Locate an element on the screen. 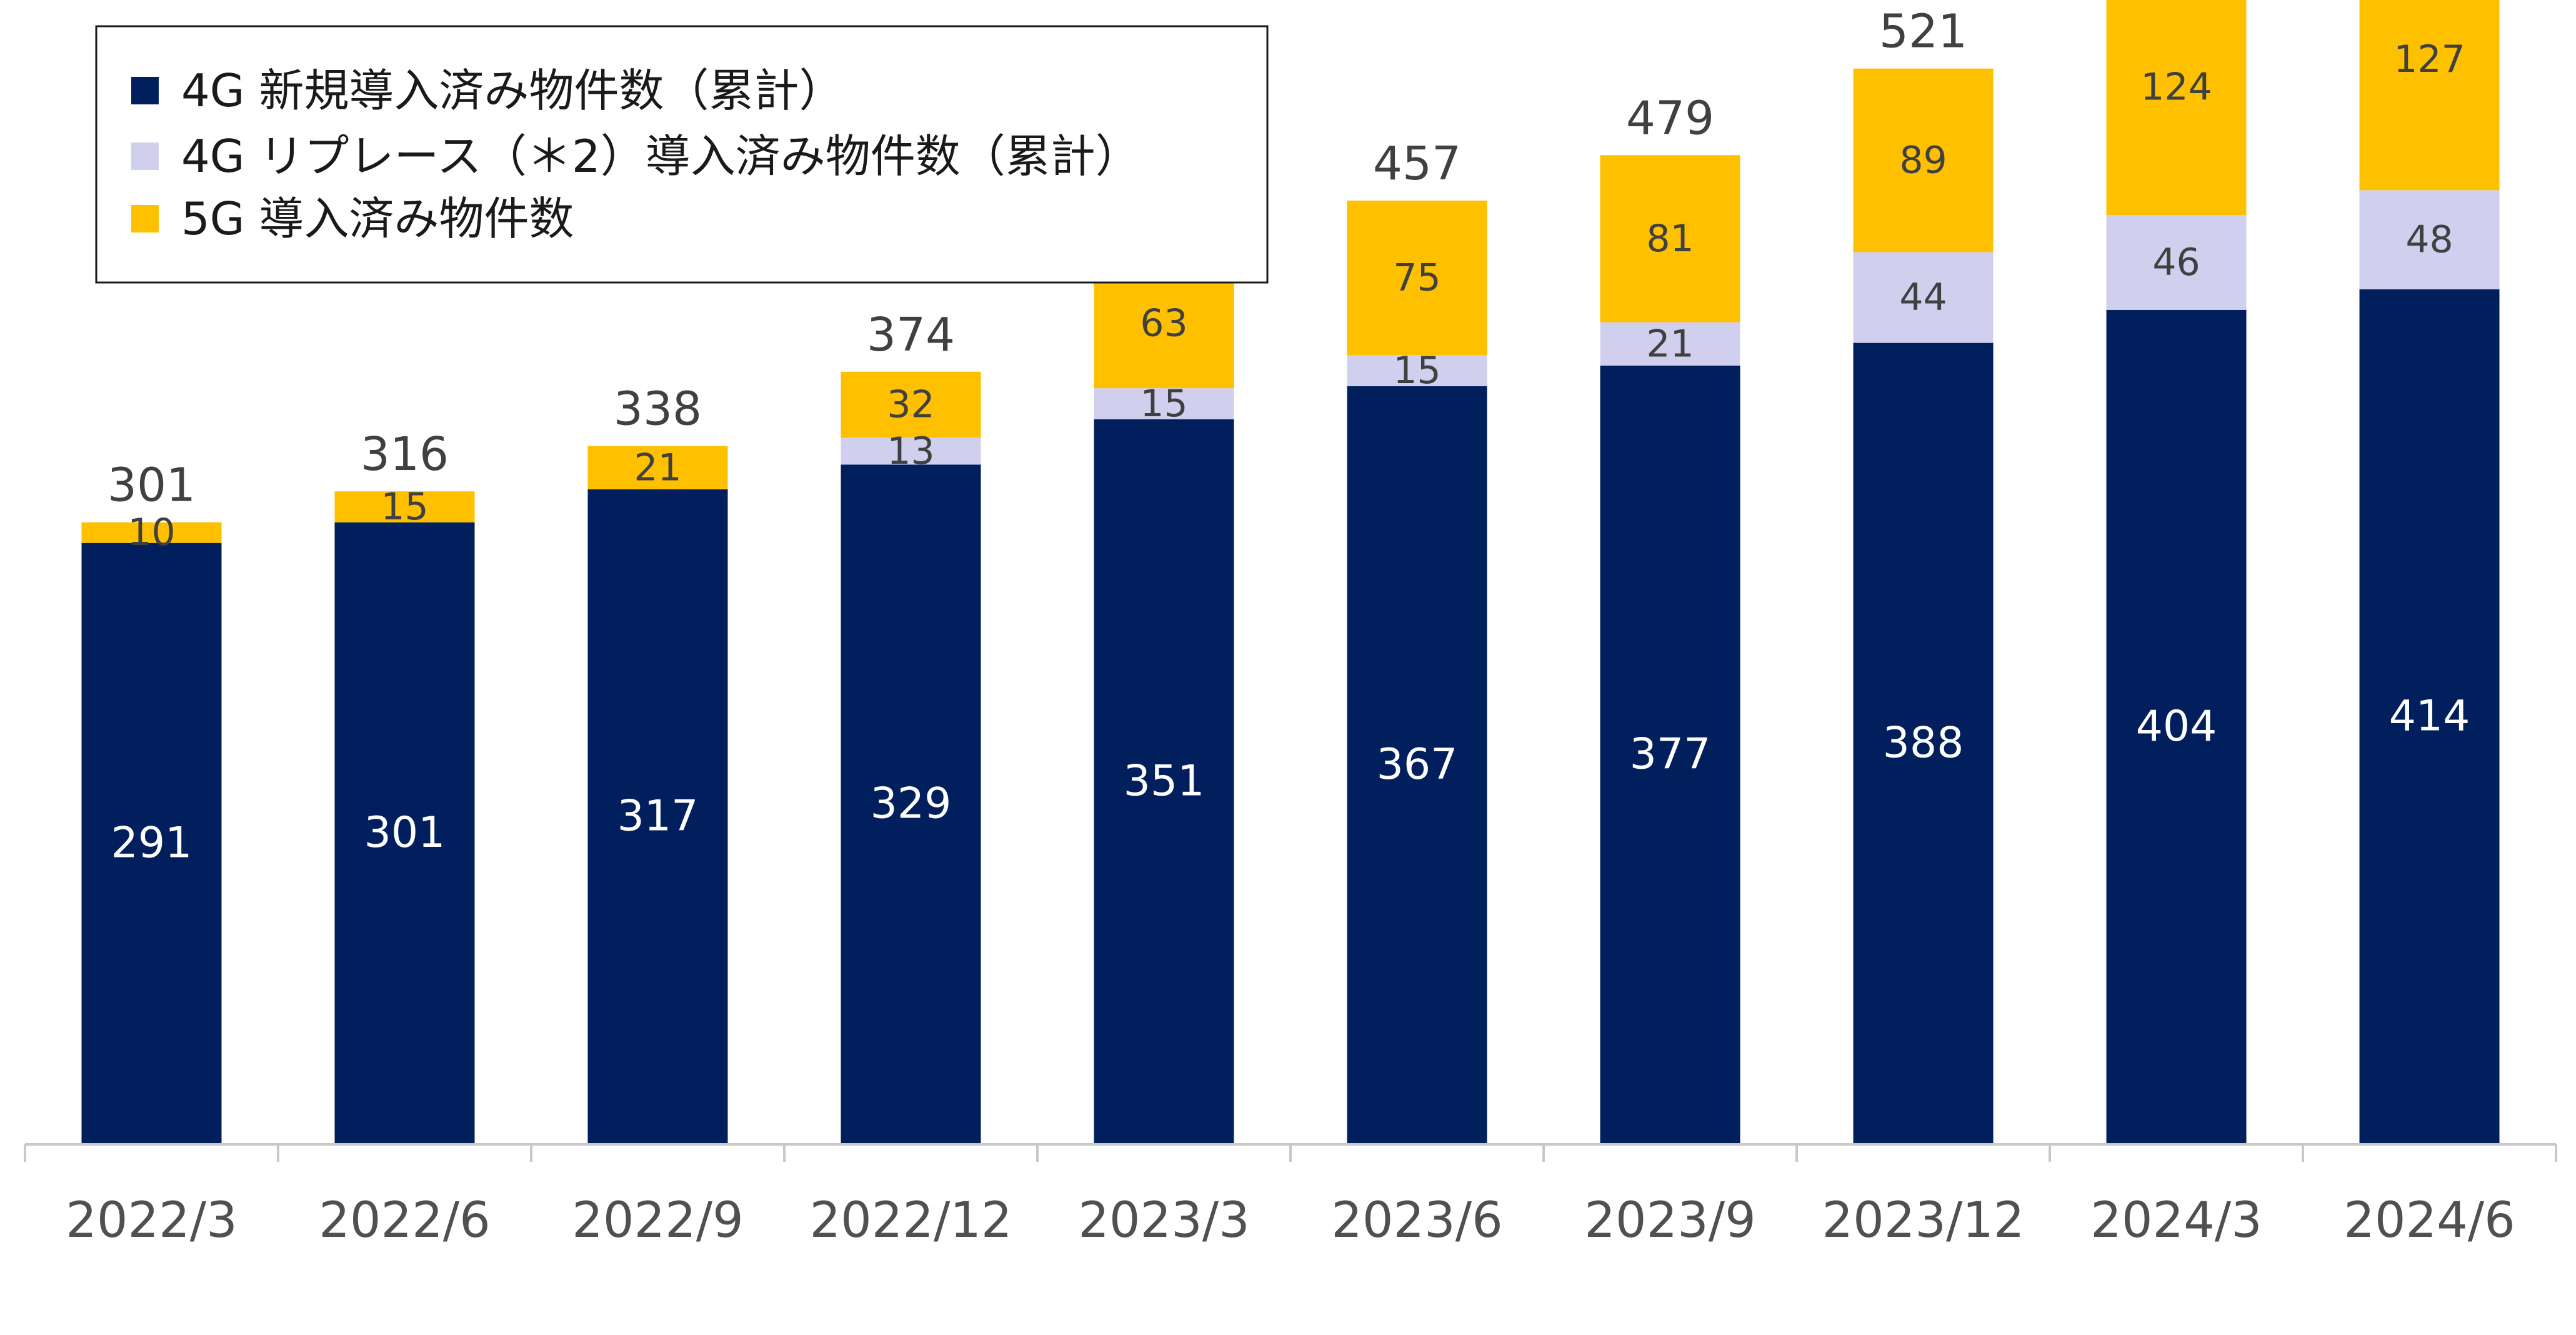 The image size is (2576, 1335). segment-value-label: 89 is located at coordinates (1923, 160).